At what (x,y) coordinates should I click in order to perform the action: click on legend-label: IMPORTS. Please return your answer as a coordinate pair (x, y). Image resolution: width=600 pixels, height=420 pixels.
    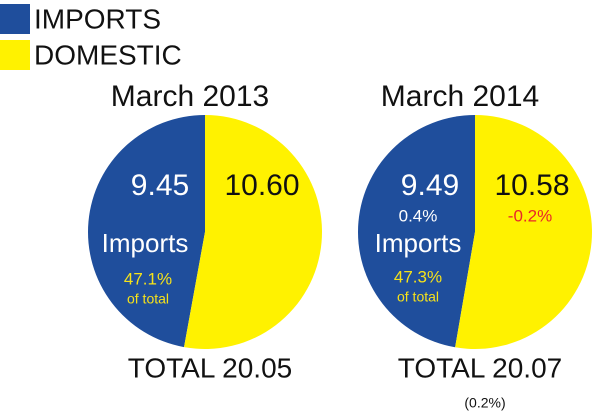
    Looking at the image, I should click on (97, 18).